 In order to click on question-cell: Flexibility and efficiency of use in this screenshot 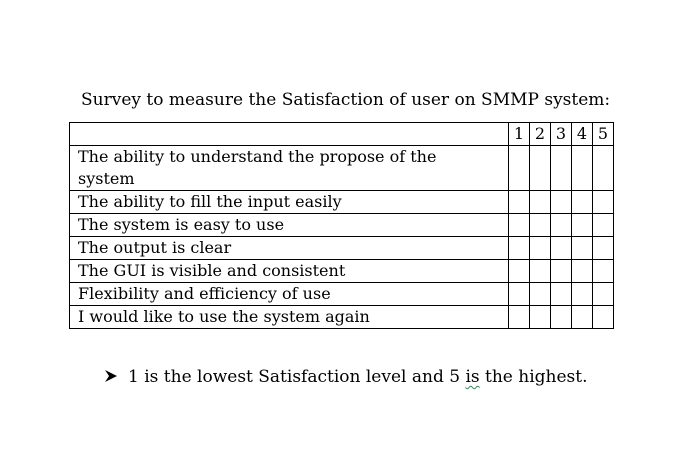, I will do `click(289, 294)`.